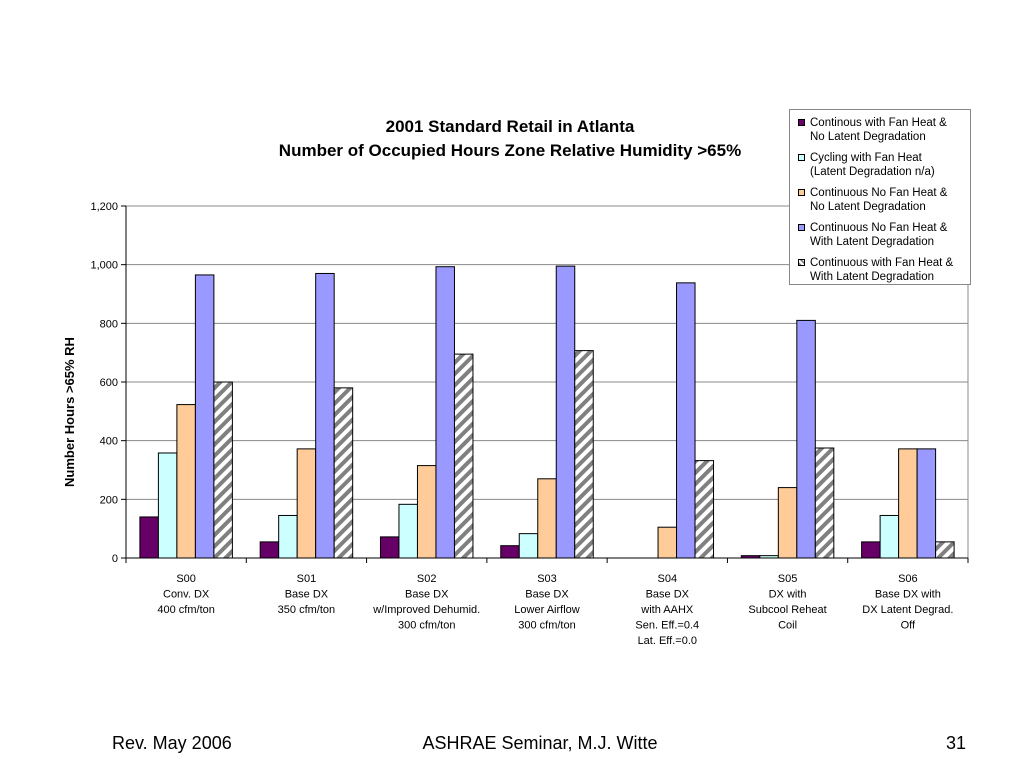 The height and width of the screenshot is (768, 1024). Describe the element at coordinates (510, 126) in the screenshot. I see `chart-title: 2001 Standard Retail in Atlanta` at that location.